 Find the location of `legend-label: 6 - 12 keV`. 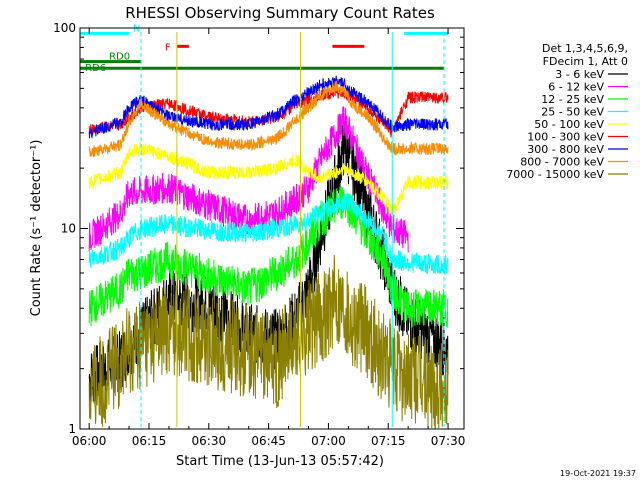

legend-label: 6 - 12 keV is located at coordinates (576, 87).